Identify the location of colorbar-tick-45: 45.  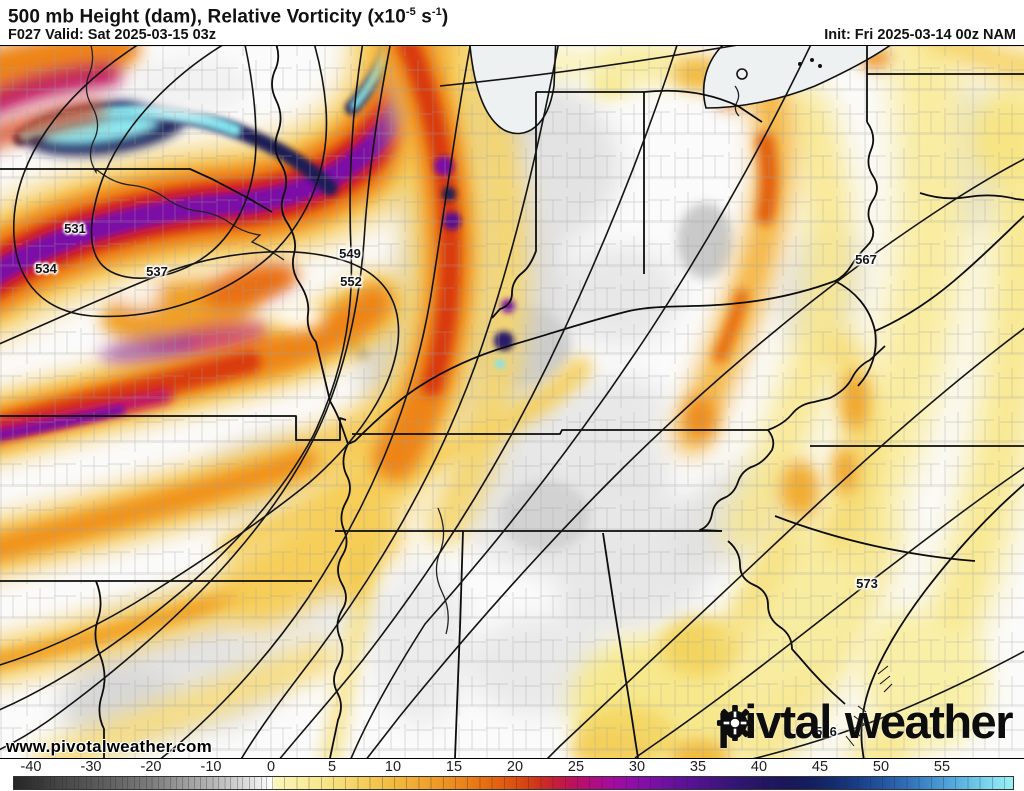
(820, 767).